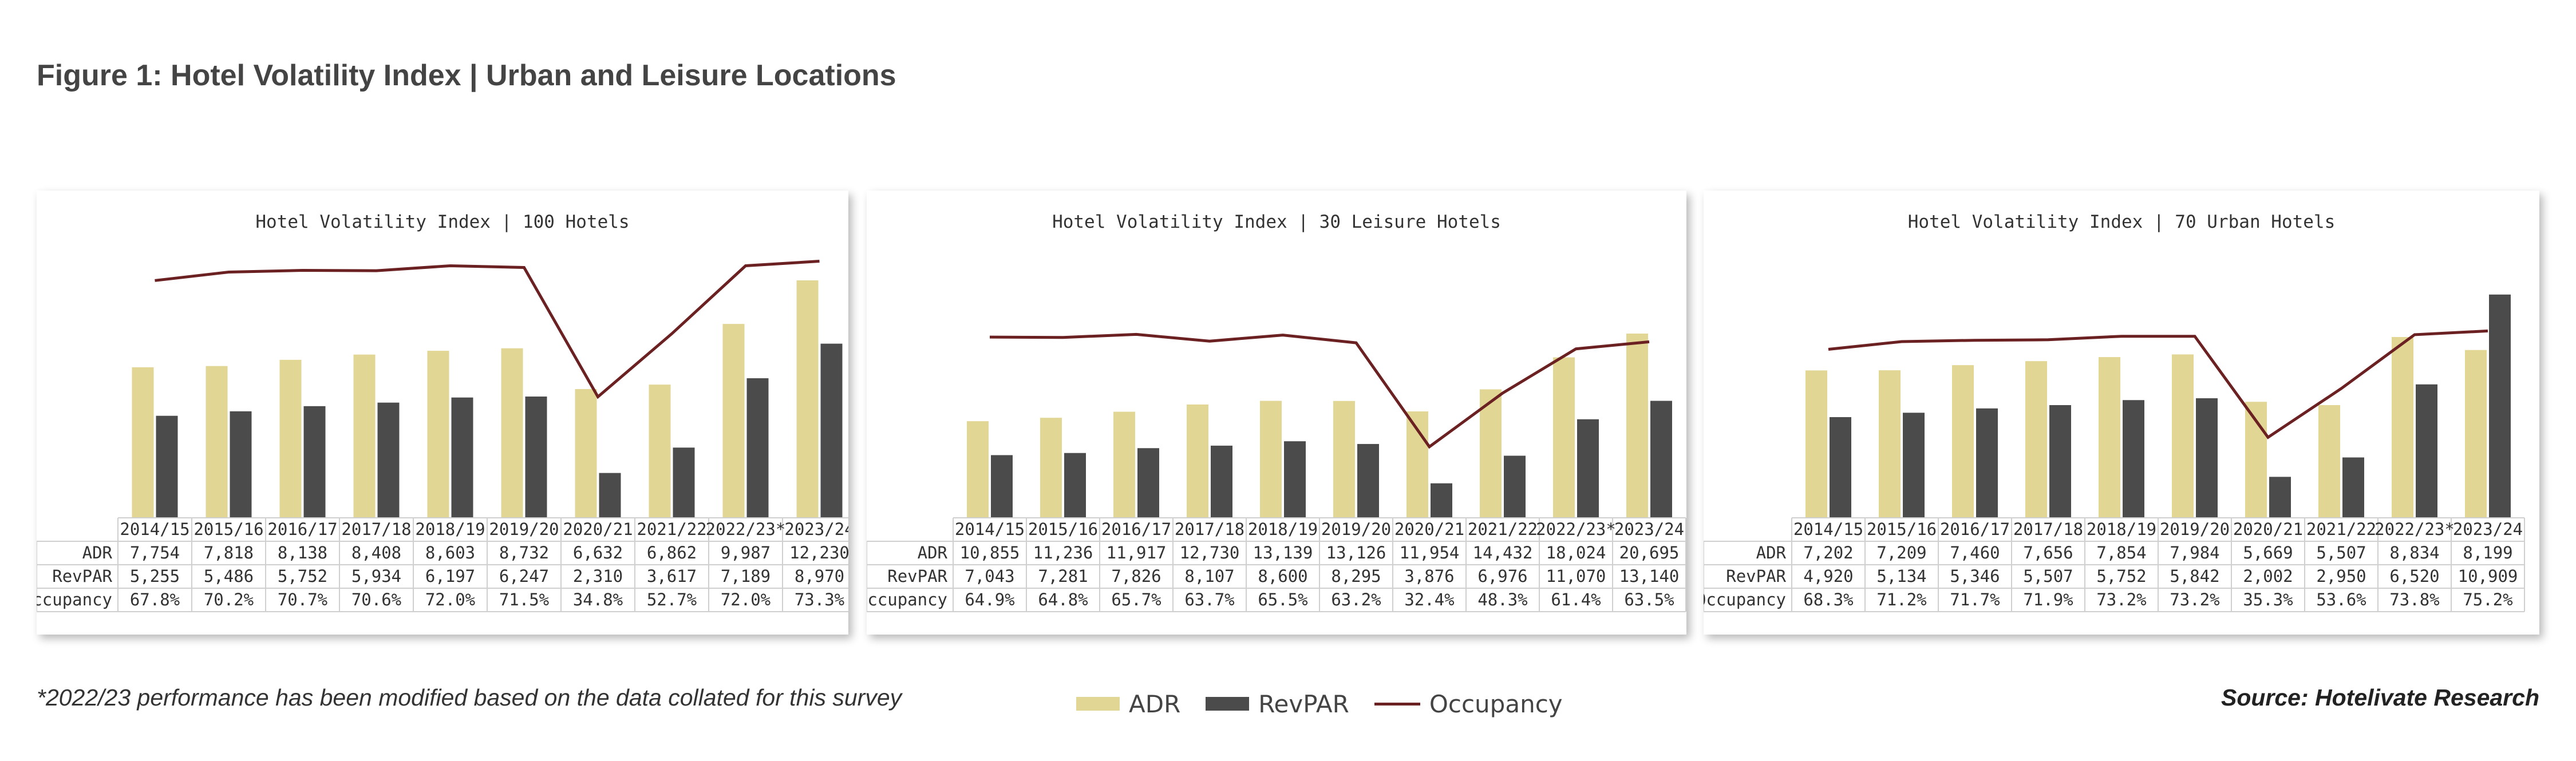 The image size is (2576, 761). What do you see at coordinates (1901, 599) in the screenshot?
I see `data-label-occupancy: 71.2%` at bounding box center [1901, 599].